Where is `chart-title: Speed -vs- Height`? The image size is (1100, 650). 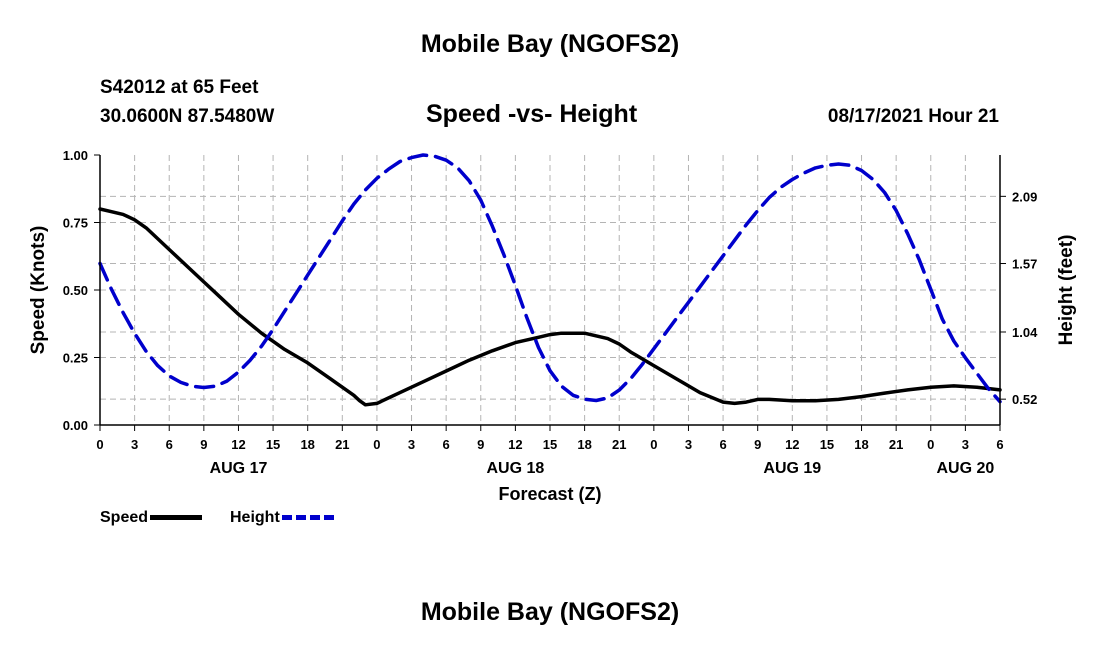 chart-title: Speed -vs- Height is located at coordinates (532, 114).